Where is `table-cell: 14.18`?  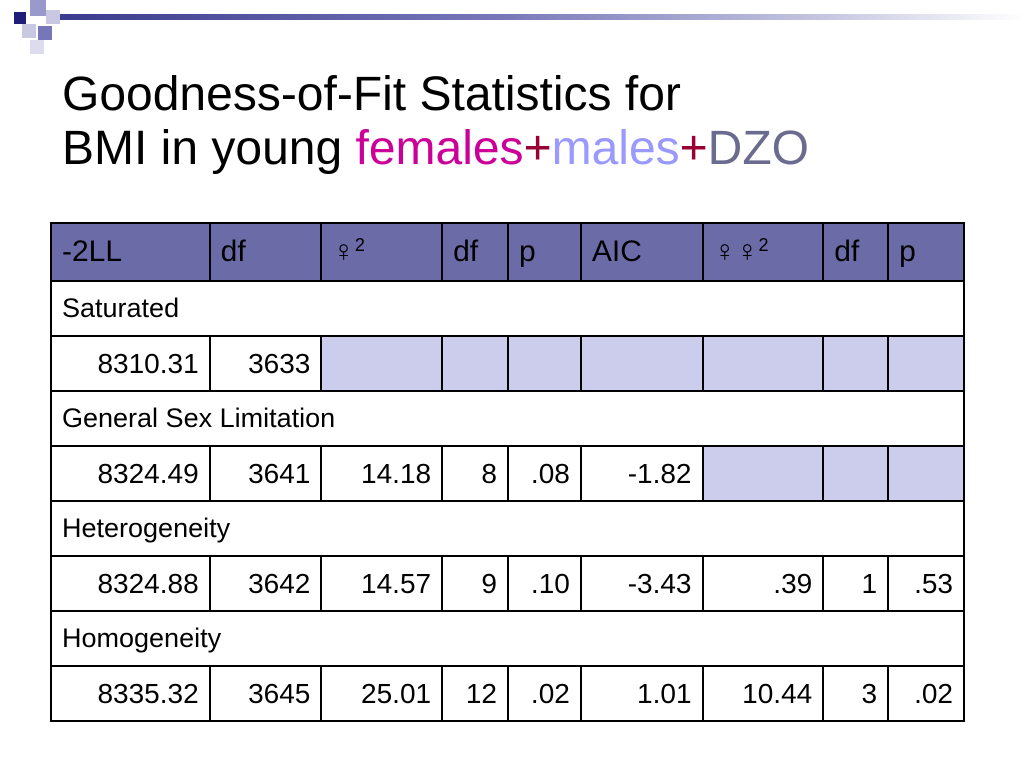
table-cell: 14.18 is located at coordinates (382, 473).